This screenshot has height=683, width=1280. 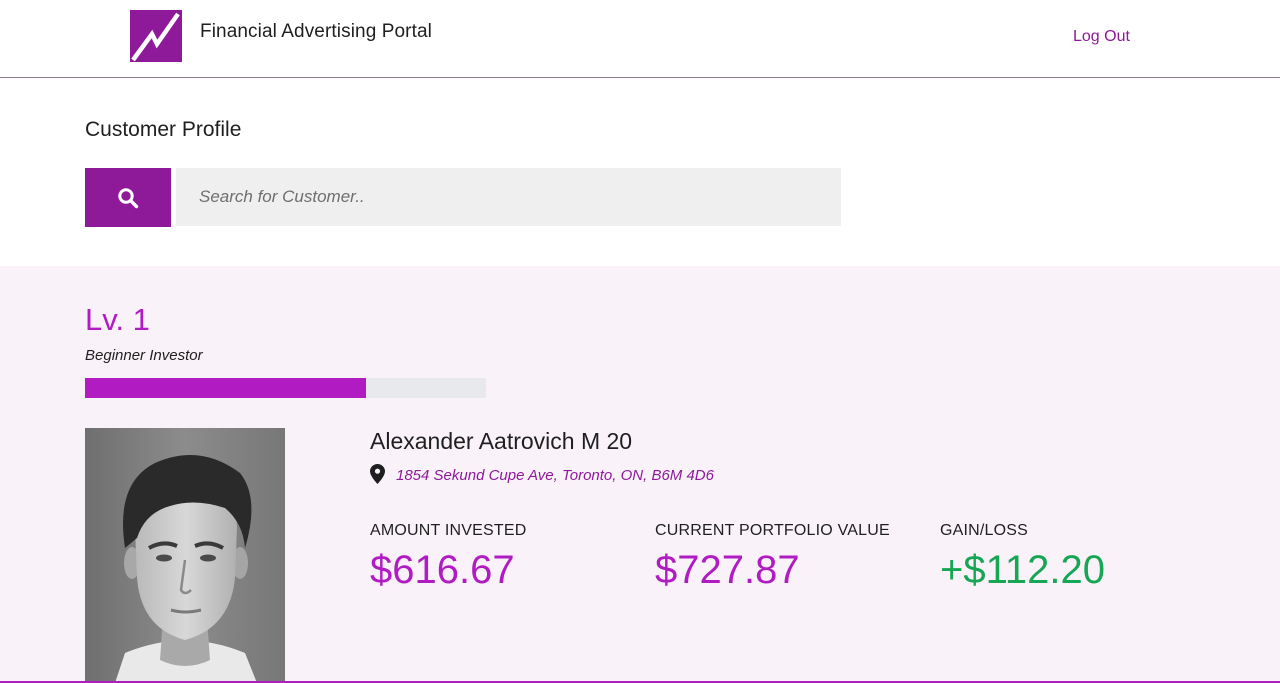 I want to click on customer-photo, so click(x=185, y=555).